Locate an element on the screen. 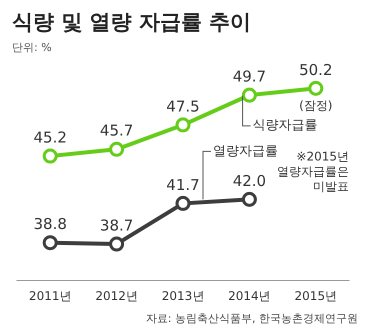  data-label: 47.5 is located at coordinates (183, 106).